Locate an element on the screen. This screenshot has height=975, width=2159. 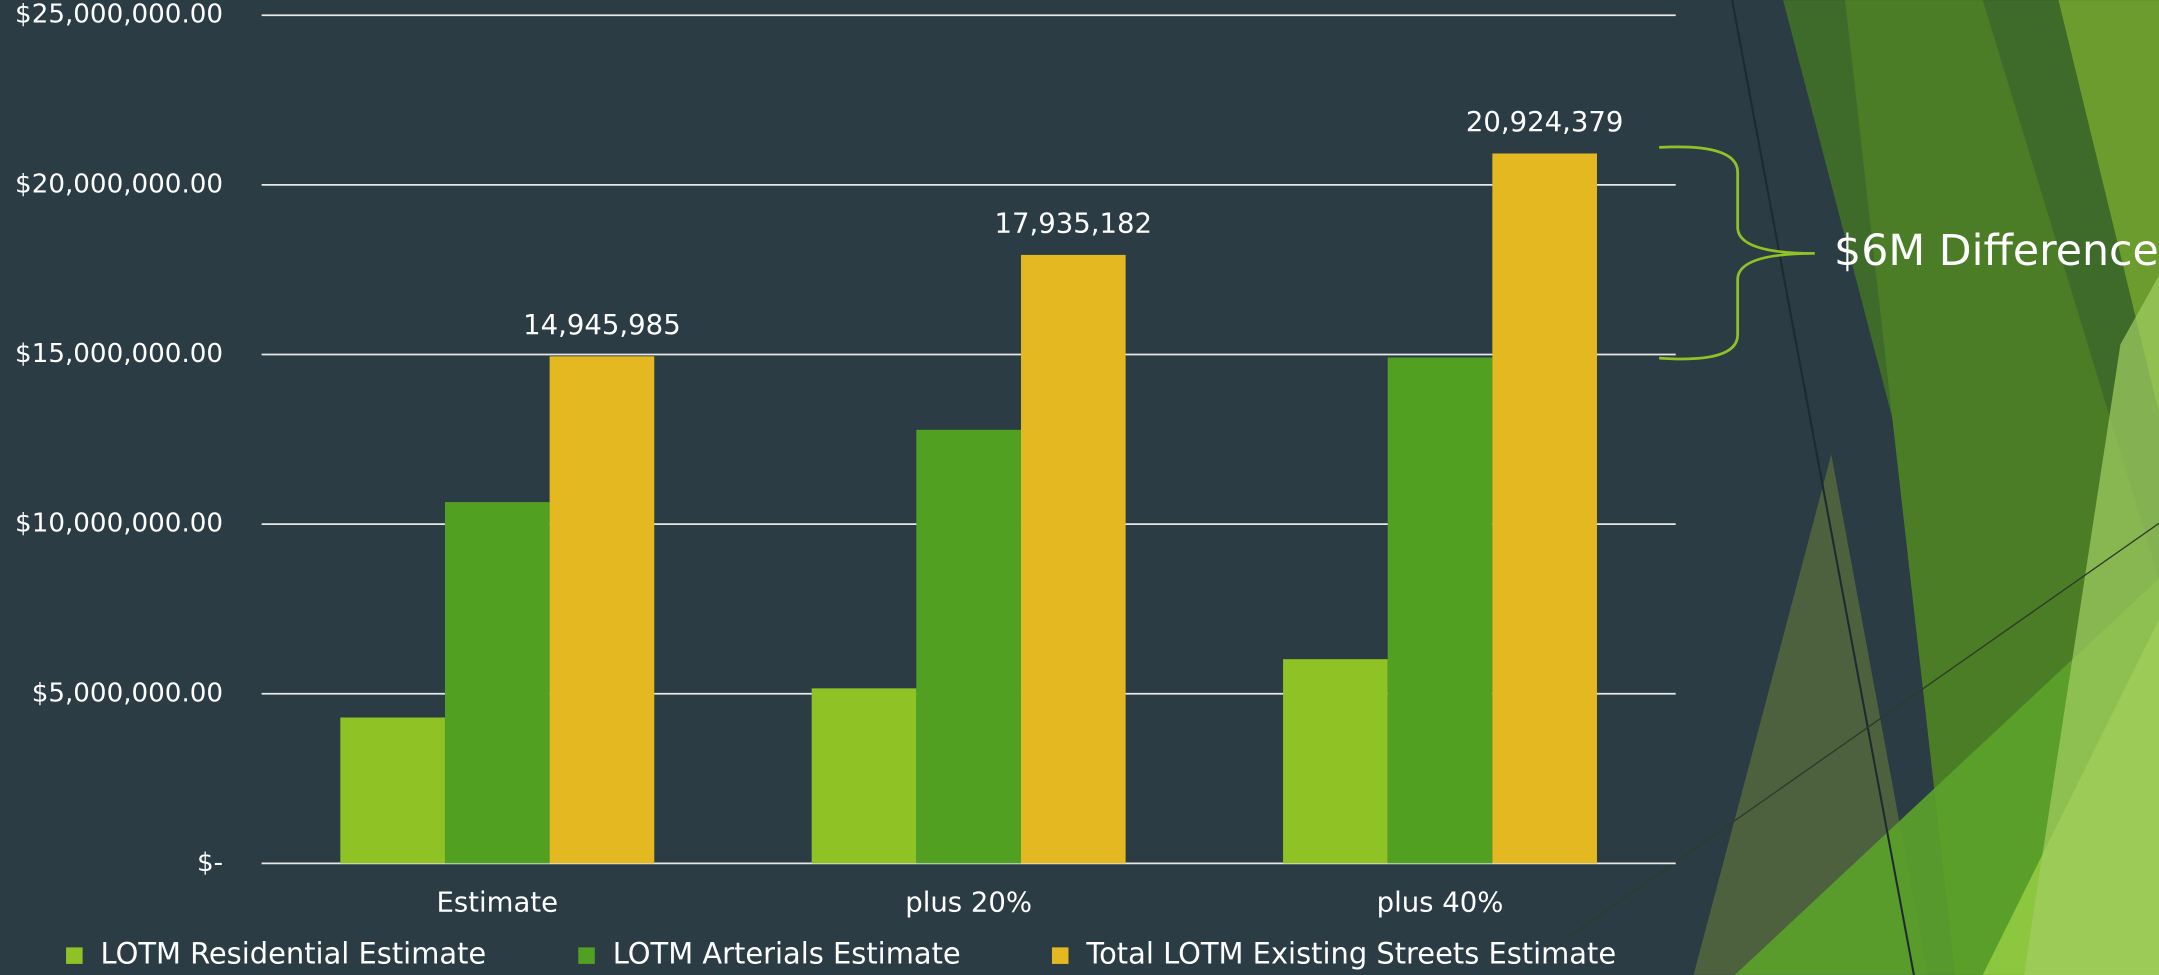
value-label: 17,935,182 is located at coordinates (1074, 224).